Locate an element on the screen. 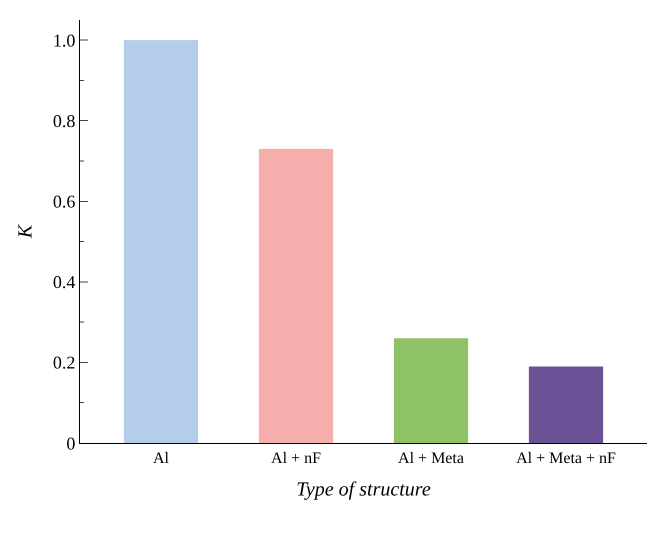  x-tick-label: Al + nF is located at coordinates (296, 459).